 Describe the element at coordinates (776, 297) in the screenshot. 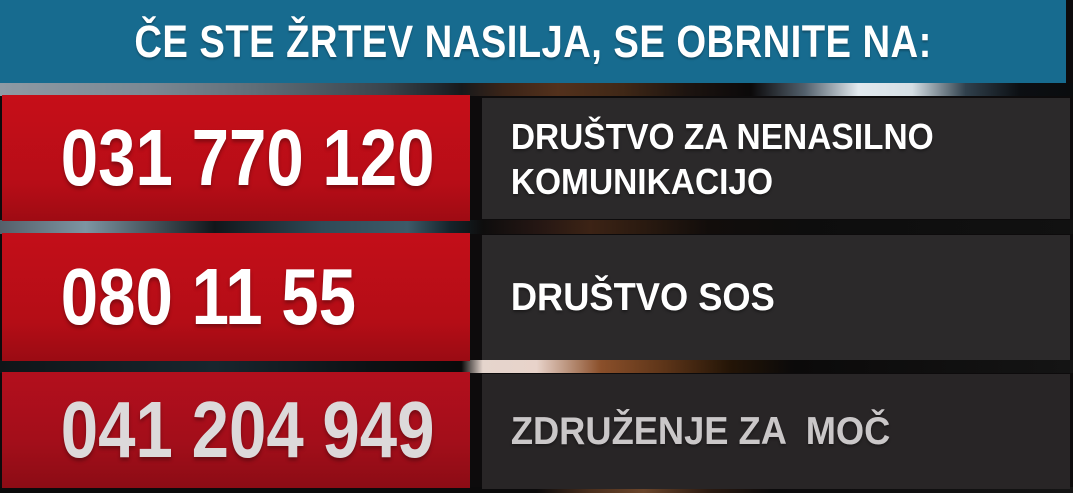

I see `organization-block-2: DRUŠTVO SOS` at that location.